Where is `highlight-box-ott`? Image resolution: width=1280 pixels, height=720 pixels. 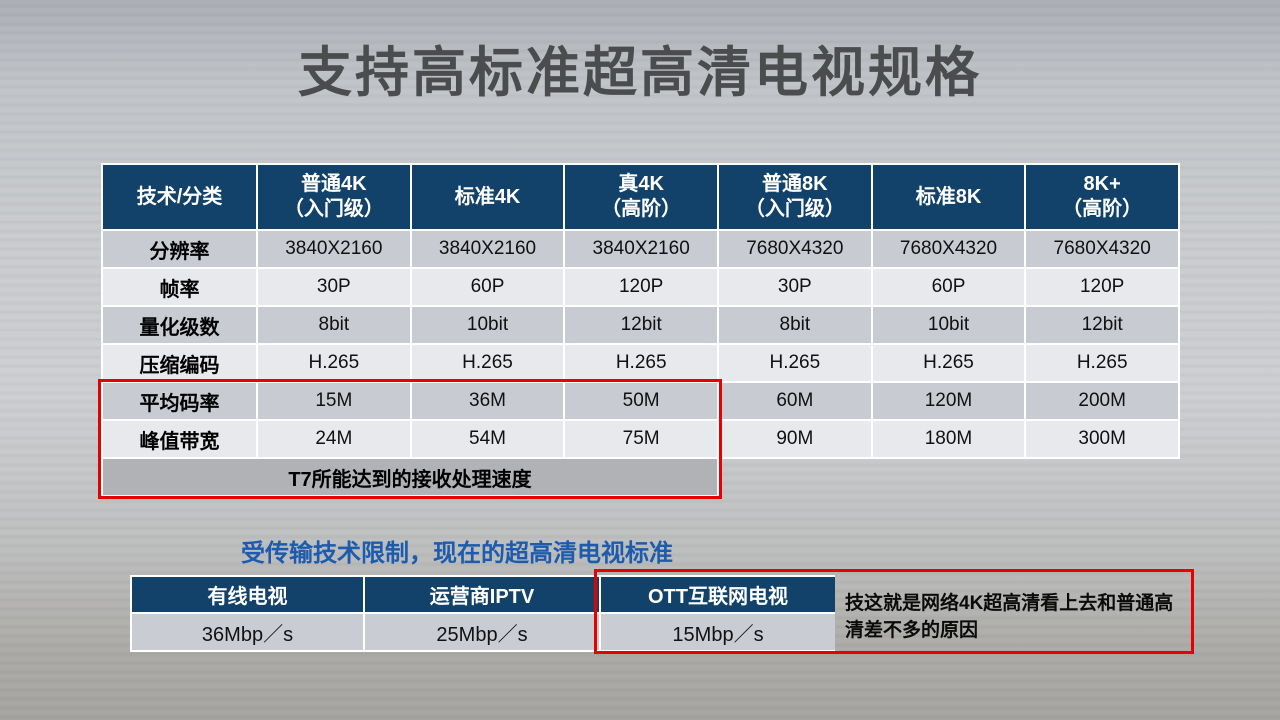 highlight-box-ott is located at coordinates (894, 611).